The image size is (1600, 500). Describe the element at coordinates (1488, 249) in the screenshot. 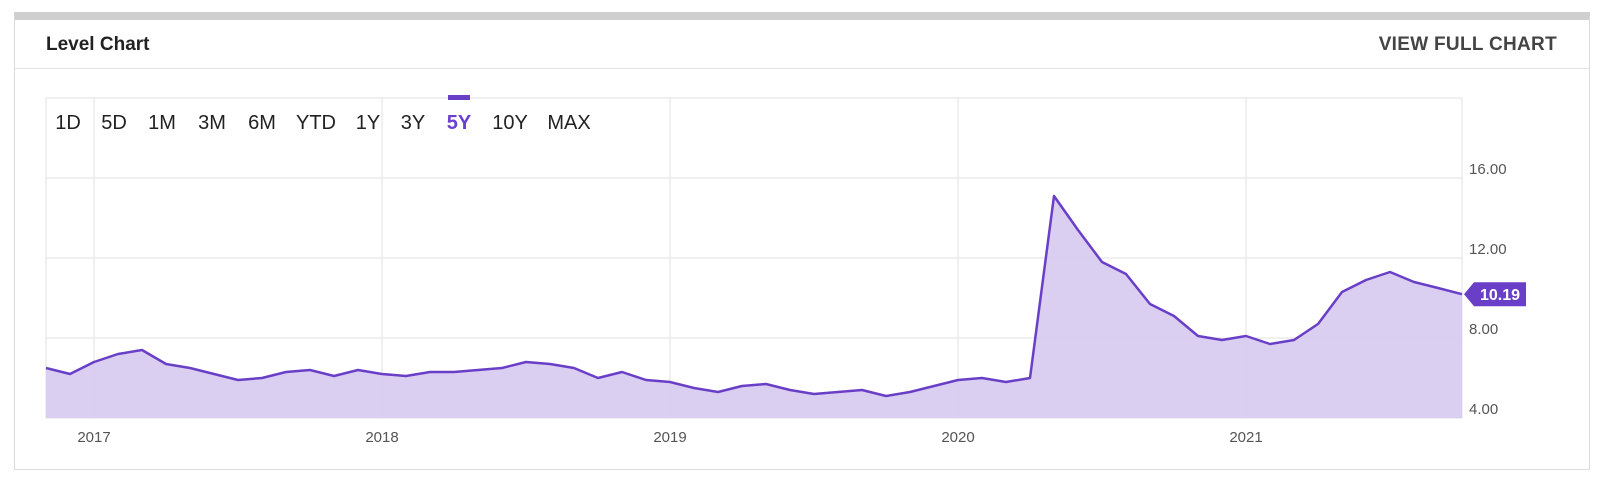

I see `y-tick-label: 12.00` at that location.